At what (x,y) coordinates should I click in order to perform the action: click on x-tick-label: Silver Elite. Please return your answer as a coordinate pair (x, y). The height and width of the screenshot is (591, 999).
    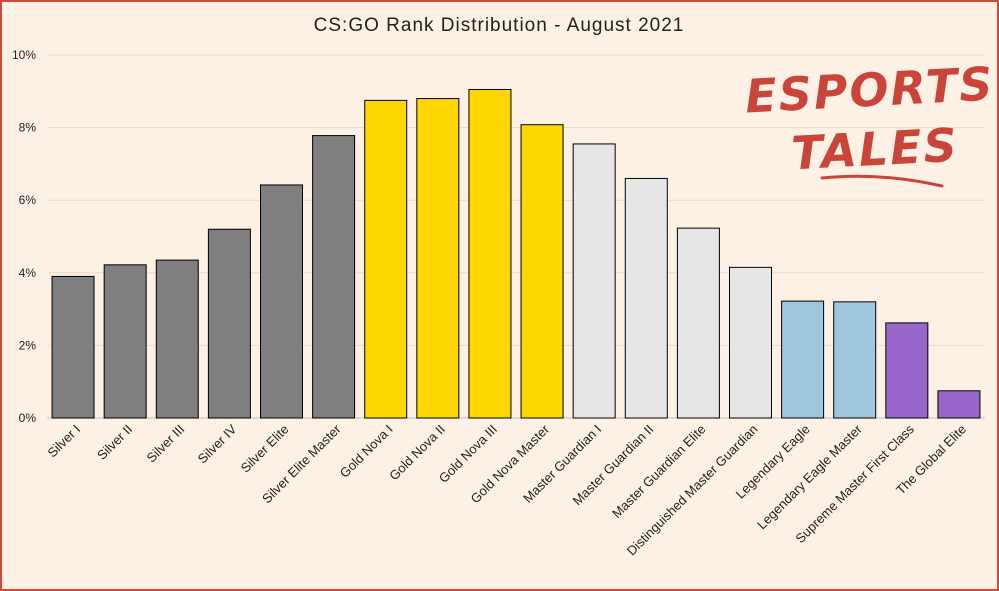
    Looking at the image, I should click on (265, 449).